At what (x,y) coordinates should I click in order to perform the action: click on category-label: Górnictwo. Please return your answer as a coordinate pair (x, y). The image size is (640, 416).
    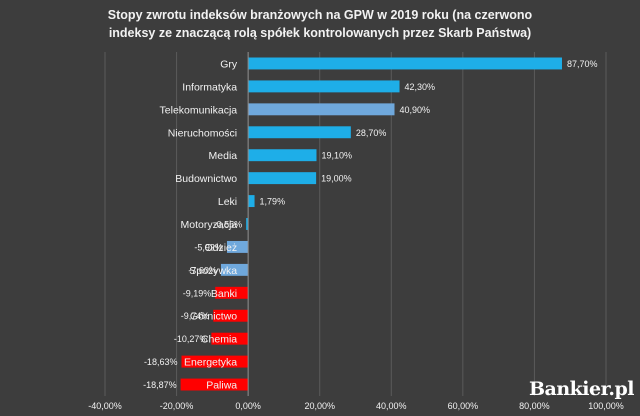
    Looking at the image, I should click on (213, 317).